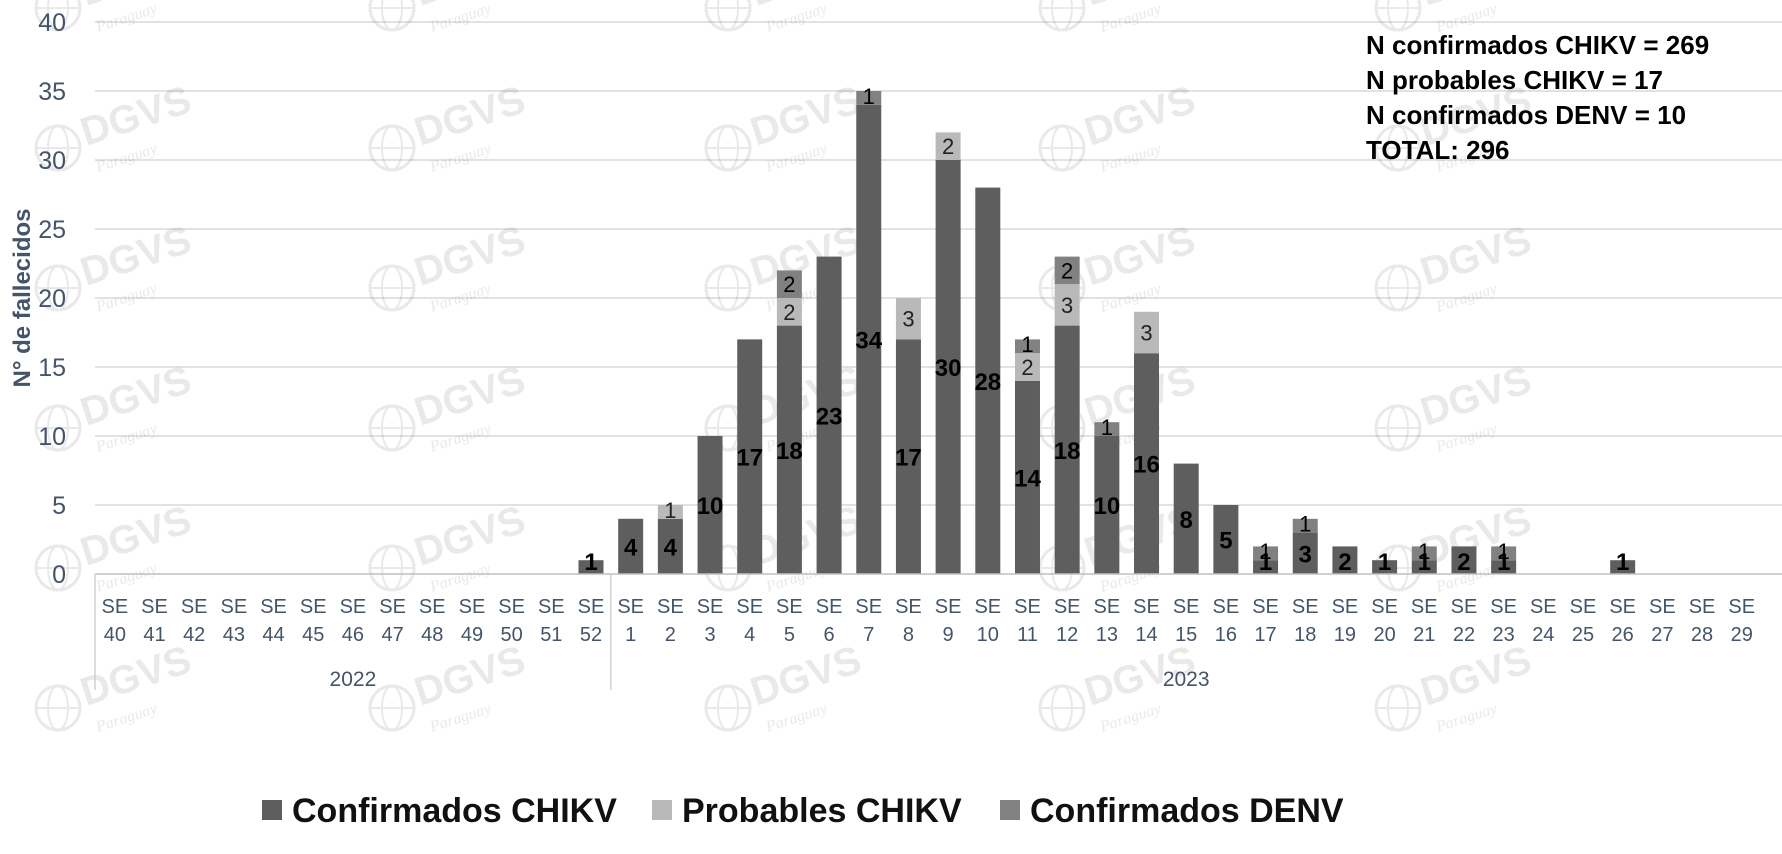  Describe the element at coordinates (1146, 635) in the screenshot. I see `x-tick-label: 14` at that location.